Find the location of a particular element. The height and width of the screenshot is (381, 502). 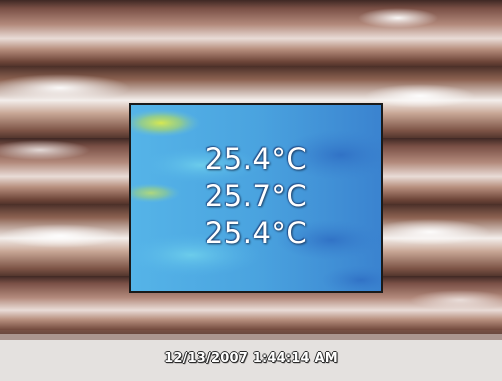

temperature-readings: 25.4°C 25.7°C 25.4°C is located at coordinates (256, 196).